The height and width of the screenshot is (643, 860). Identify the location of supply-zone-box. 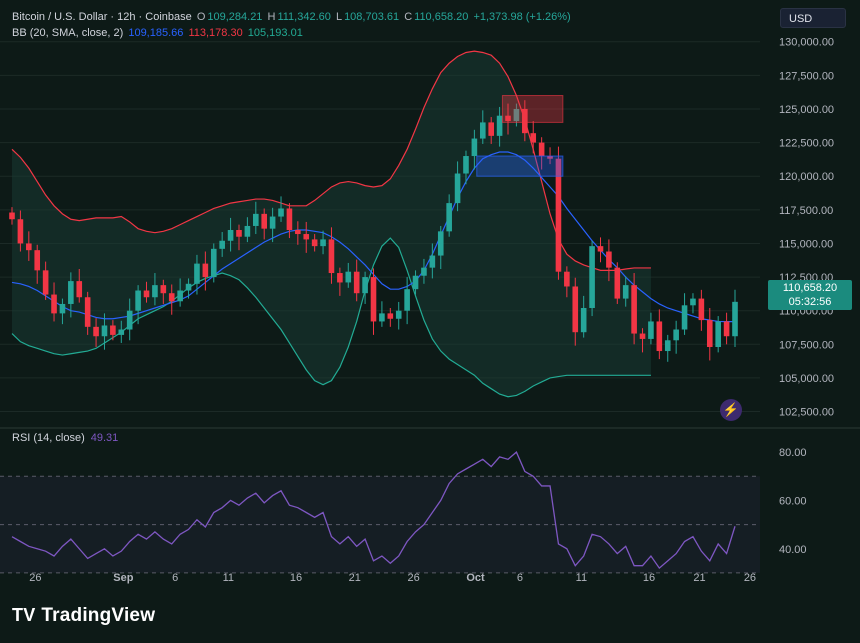
(532, 109).